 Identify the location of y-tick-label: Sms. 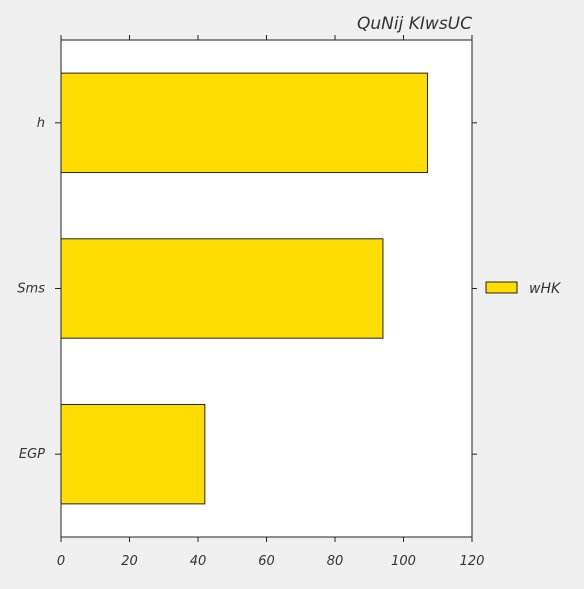
(31, 289).